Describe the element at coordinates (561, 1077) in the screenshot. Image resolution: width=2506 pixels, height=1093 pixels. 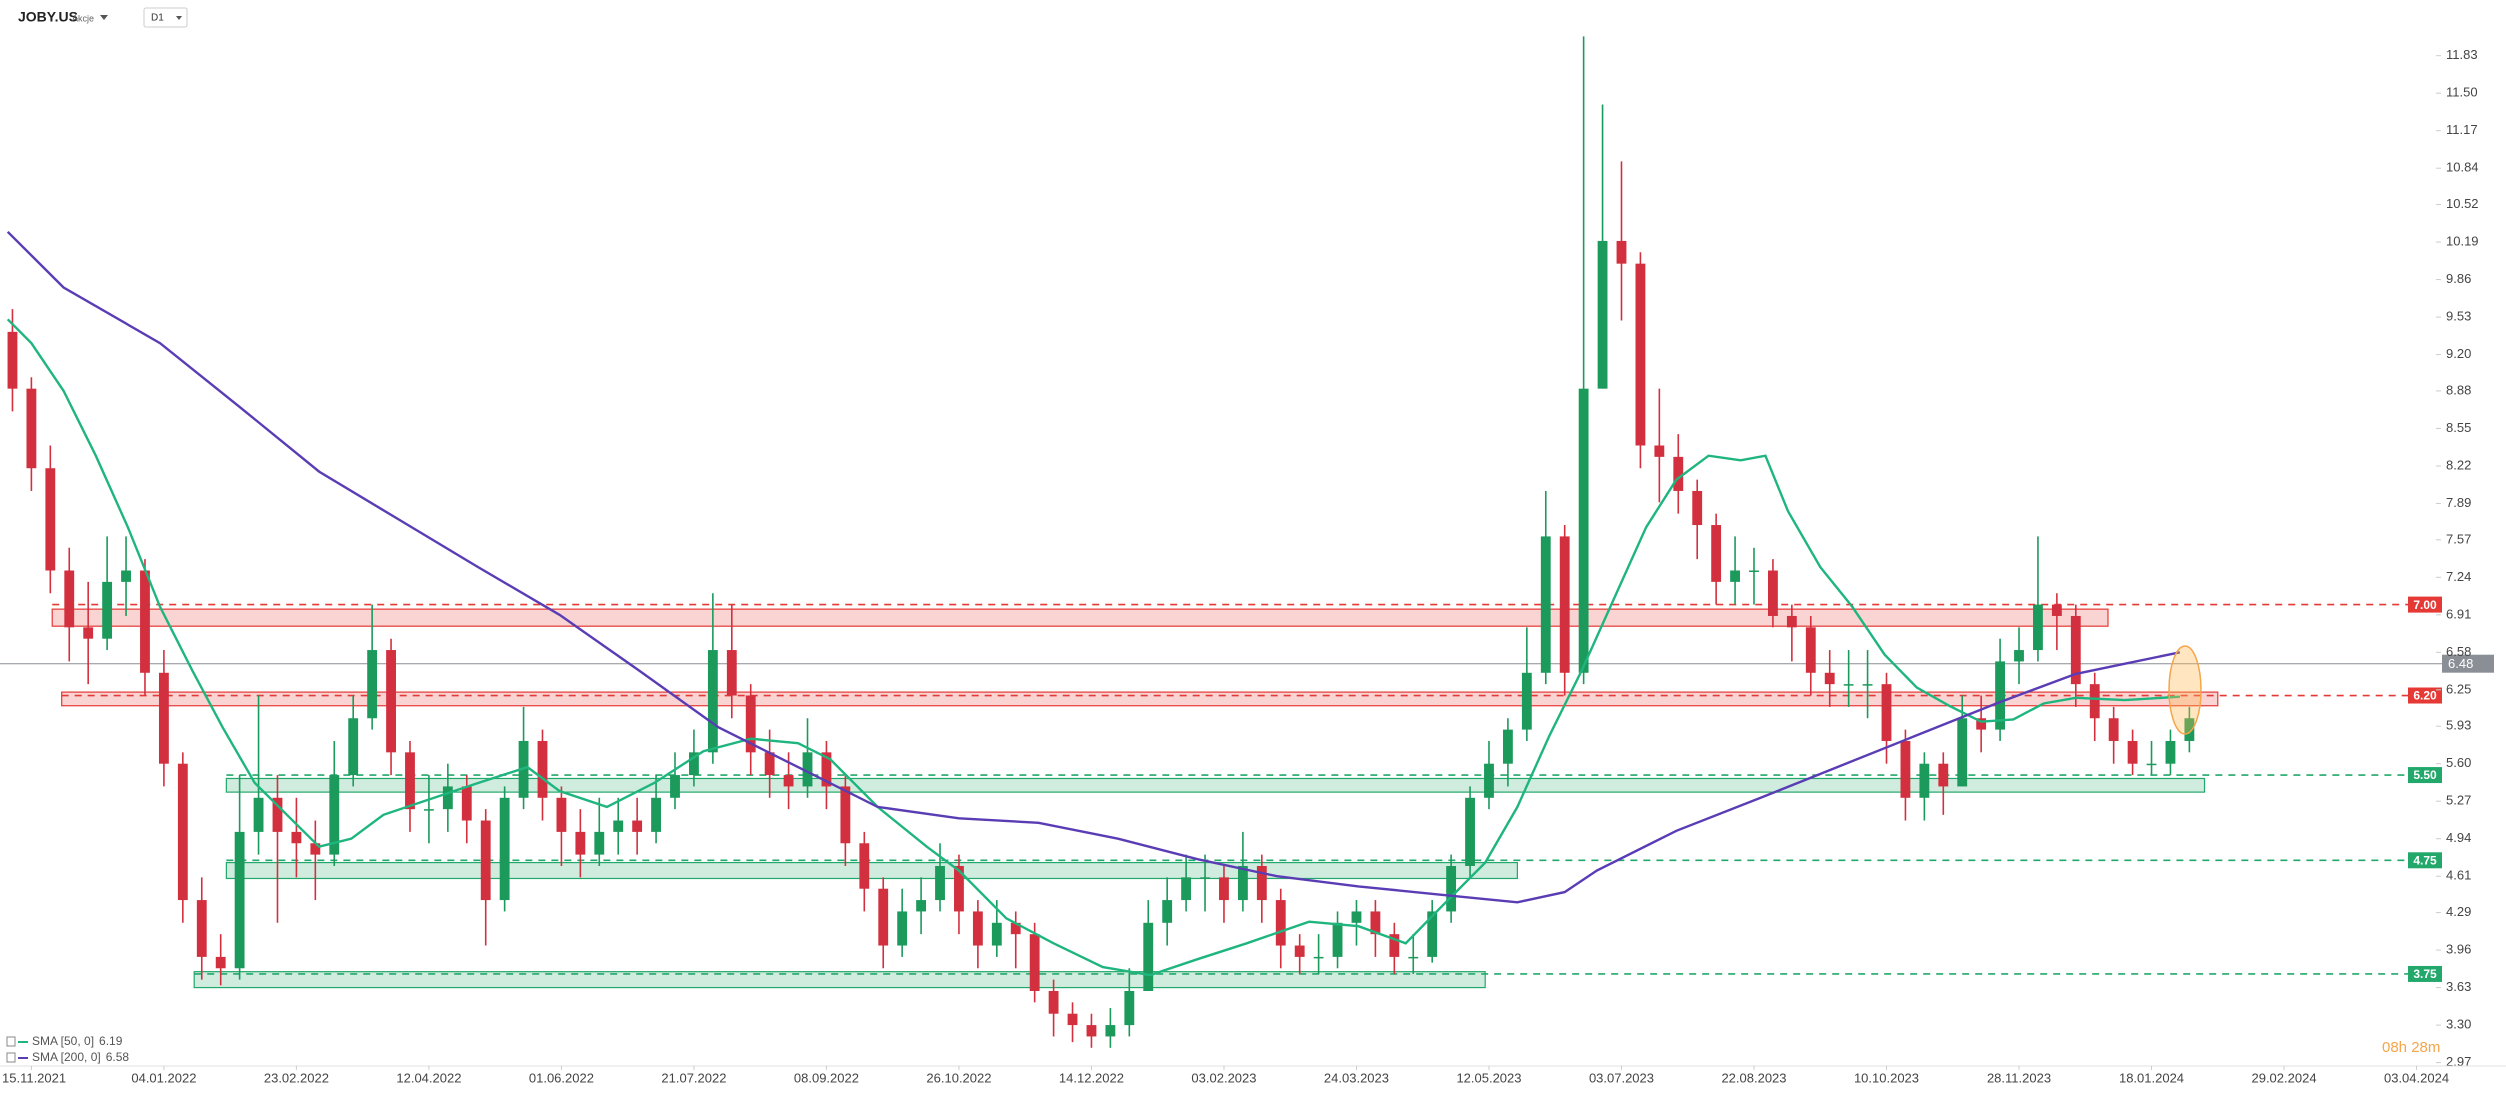
I see `x-tick-label: 01.06.2022` at that location.